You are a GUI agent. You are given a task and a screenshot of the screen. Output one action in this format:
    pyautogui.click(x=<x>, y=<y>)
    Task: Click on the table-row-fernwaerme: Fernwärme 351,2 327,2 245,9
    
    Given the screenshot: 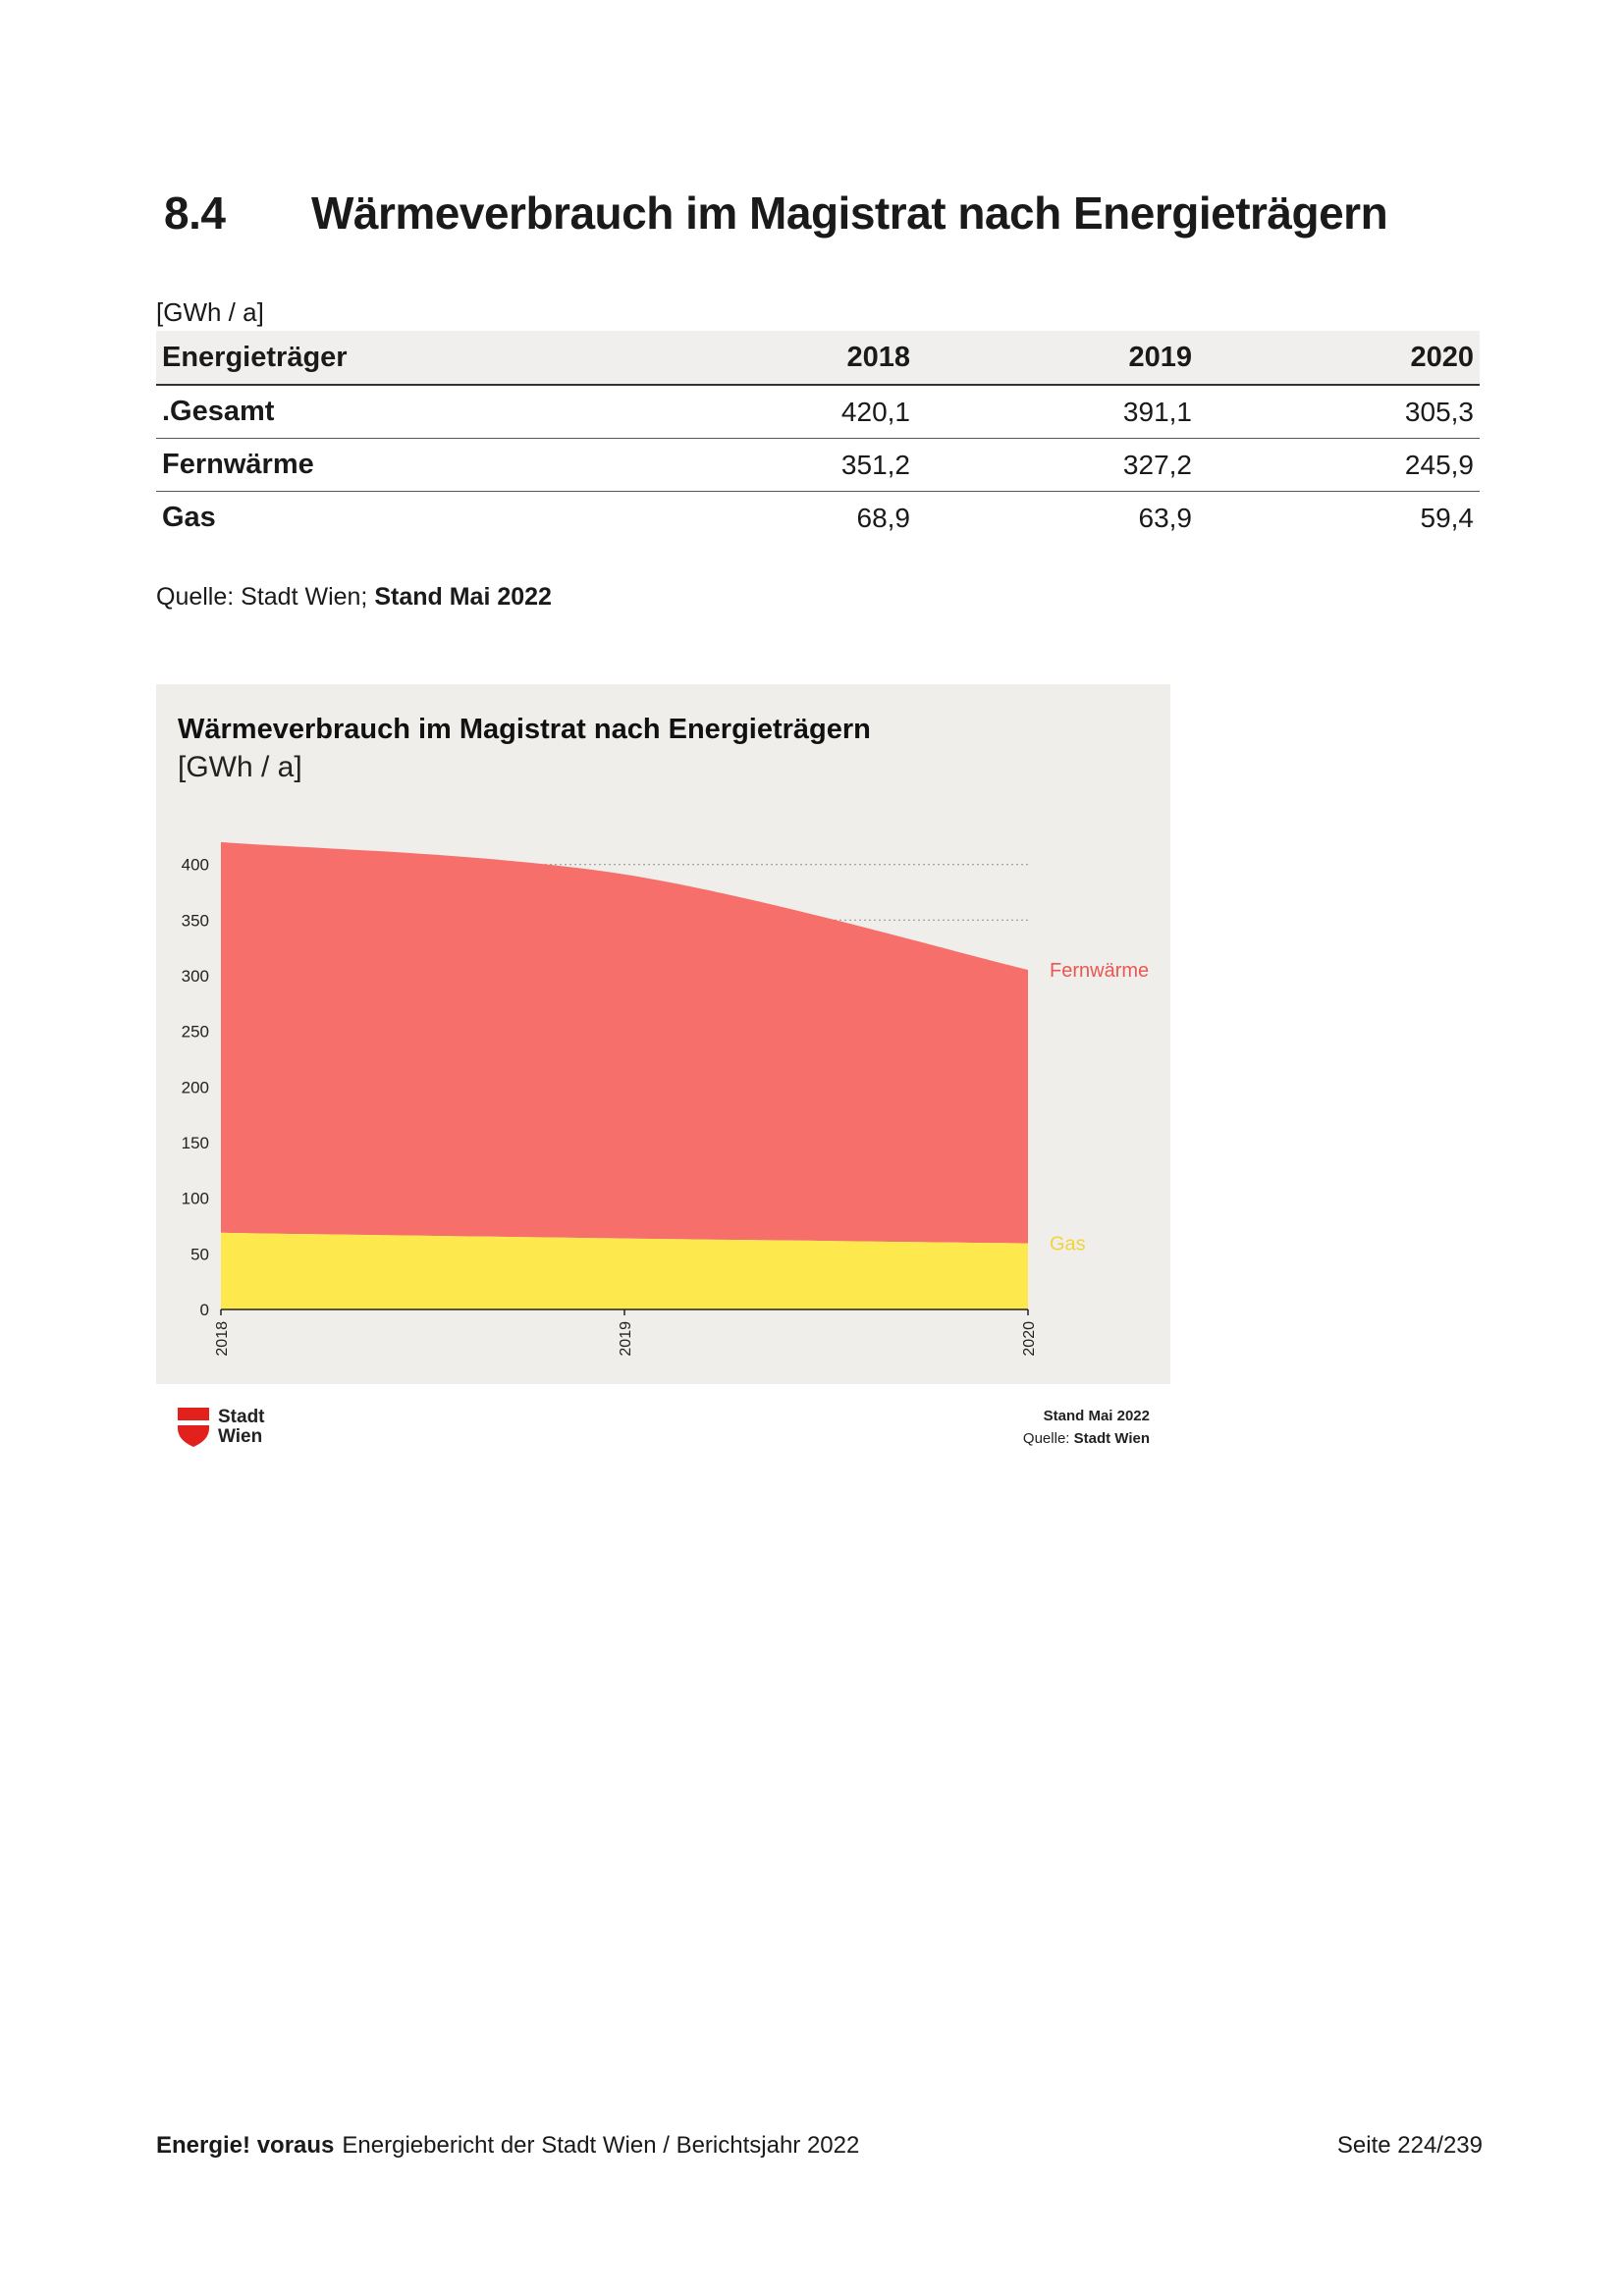 What is the action you would take?
    pyautogui.click(x=818, y=465)
    